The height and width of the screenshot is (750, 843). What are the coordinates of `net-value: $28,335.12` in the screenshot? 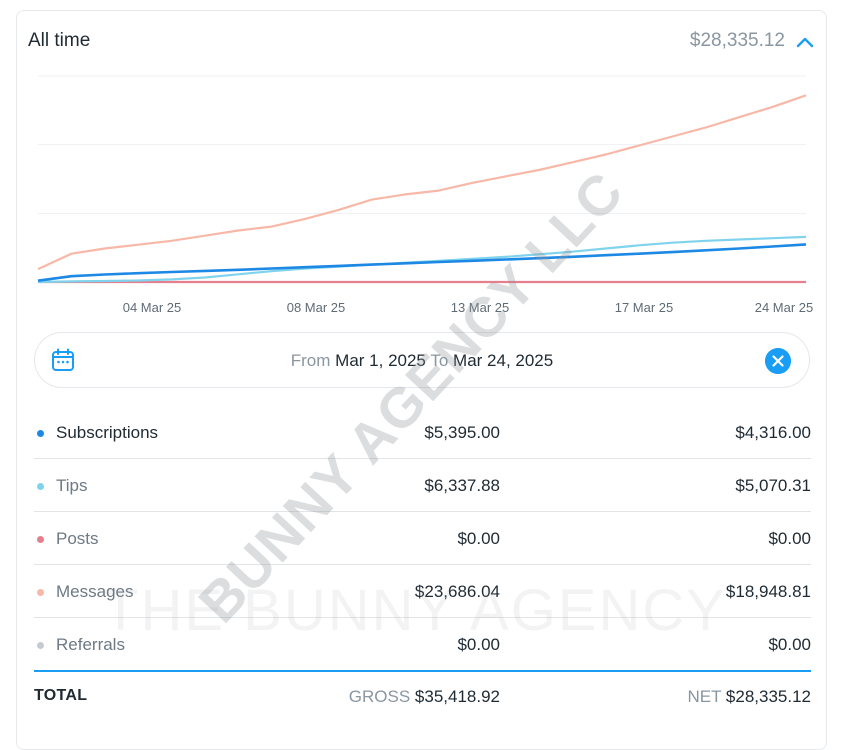 It's located at (768, 696).